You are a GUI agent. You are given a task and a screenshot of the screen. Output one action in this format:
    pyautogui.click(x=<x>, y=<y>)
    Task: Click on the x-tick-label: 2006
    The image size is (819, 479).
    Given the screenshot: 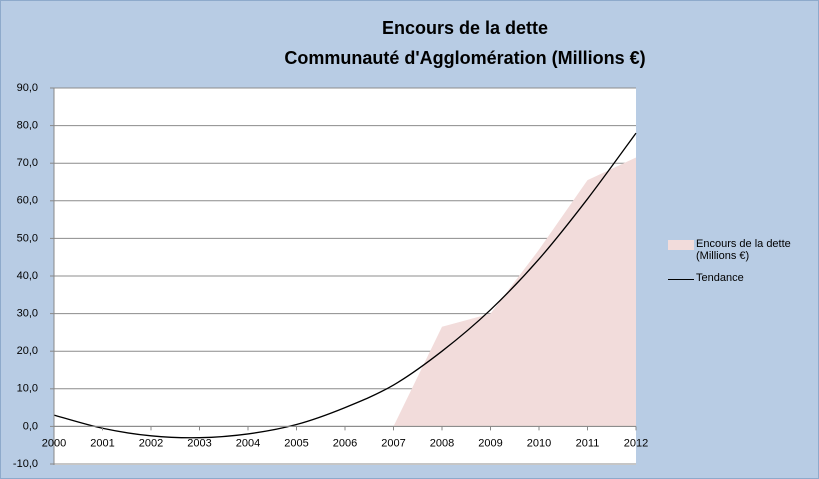 What is the action you would take?
    pyautogui.click(x=345, y=443)
    